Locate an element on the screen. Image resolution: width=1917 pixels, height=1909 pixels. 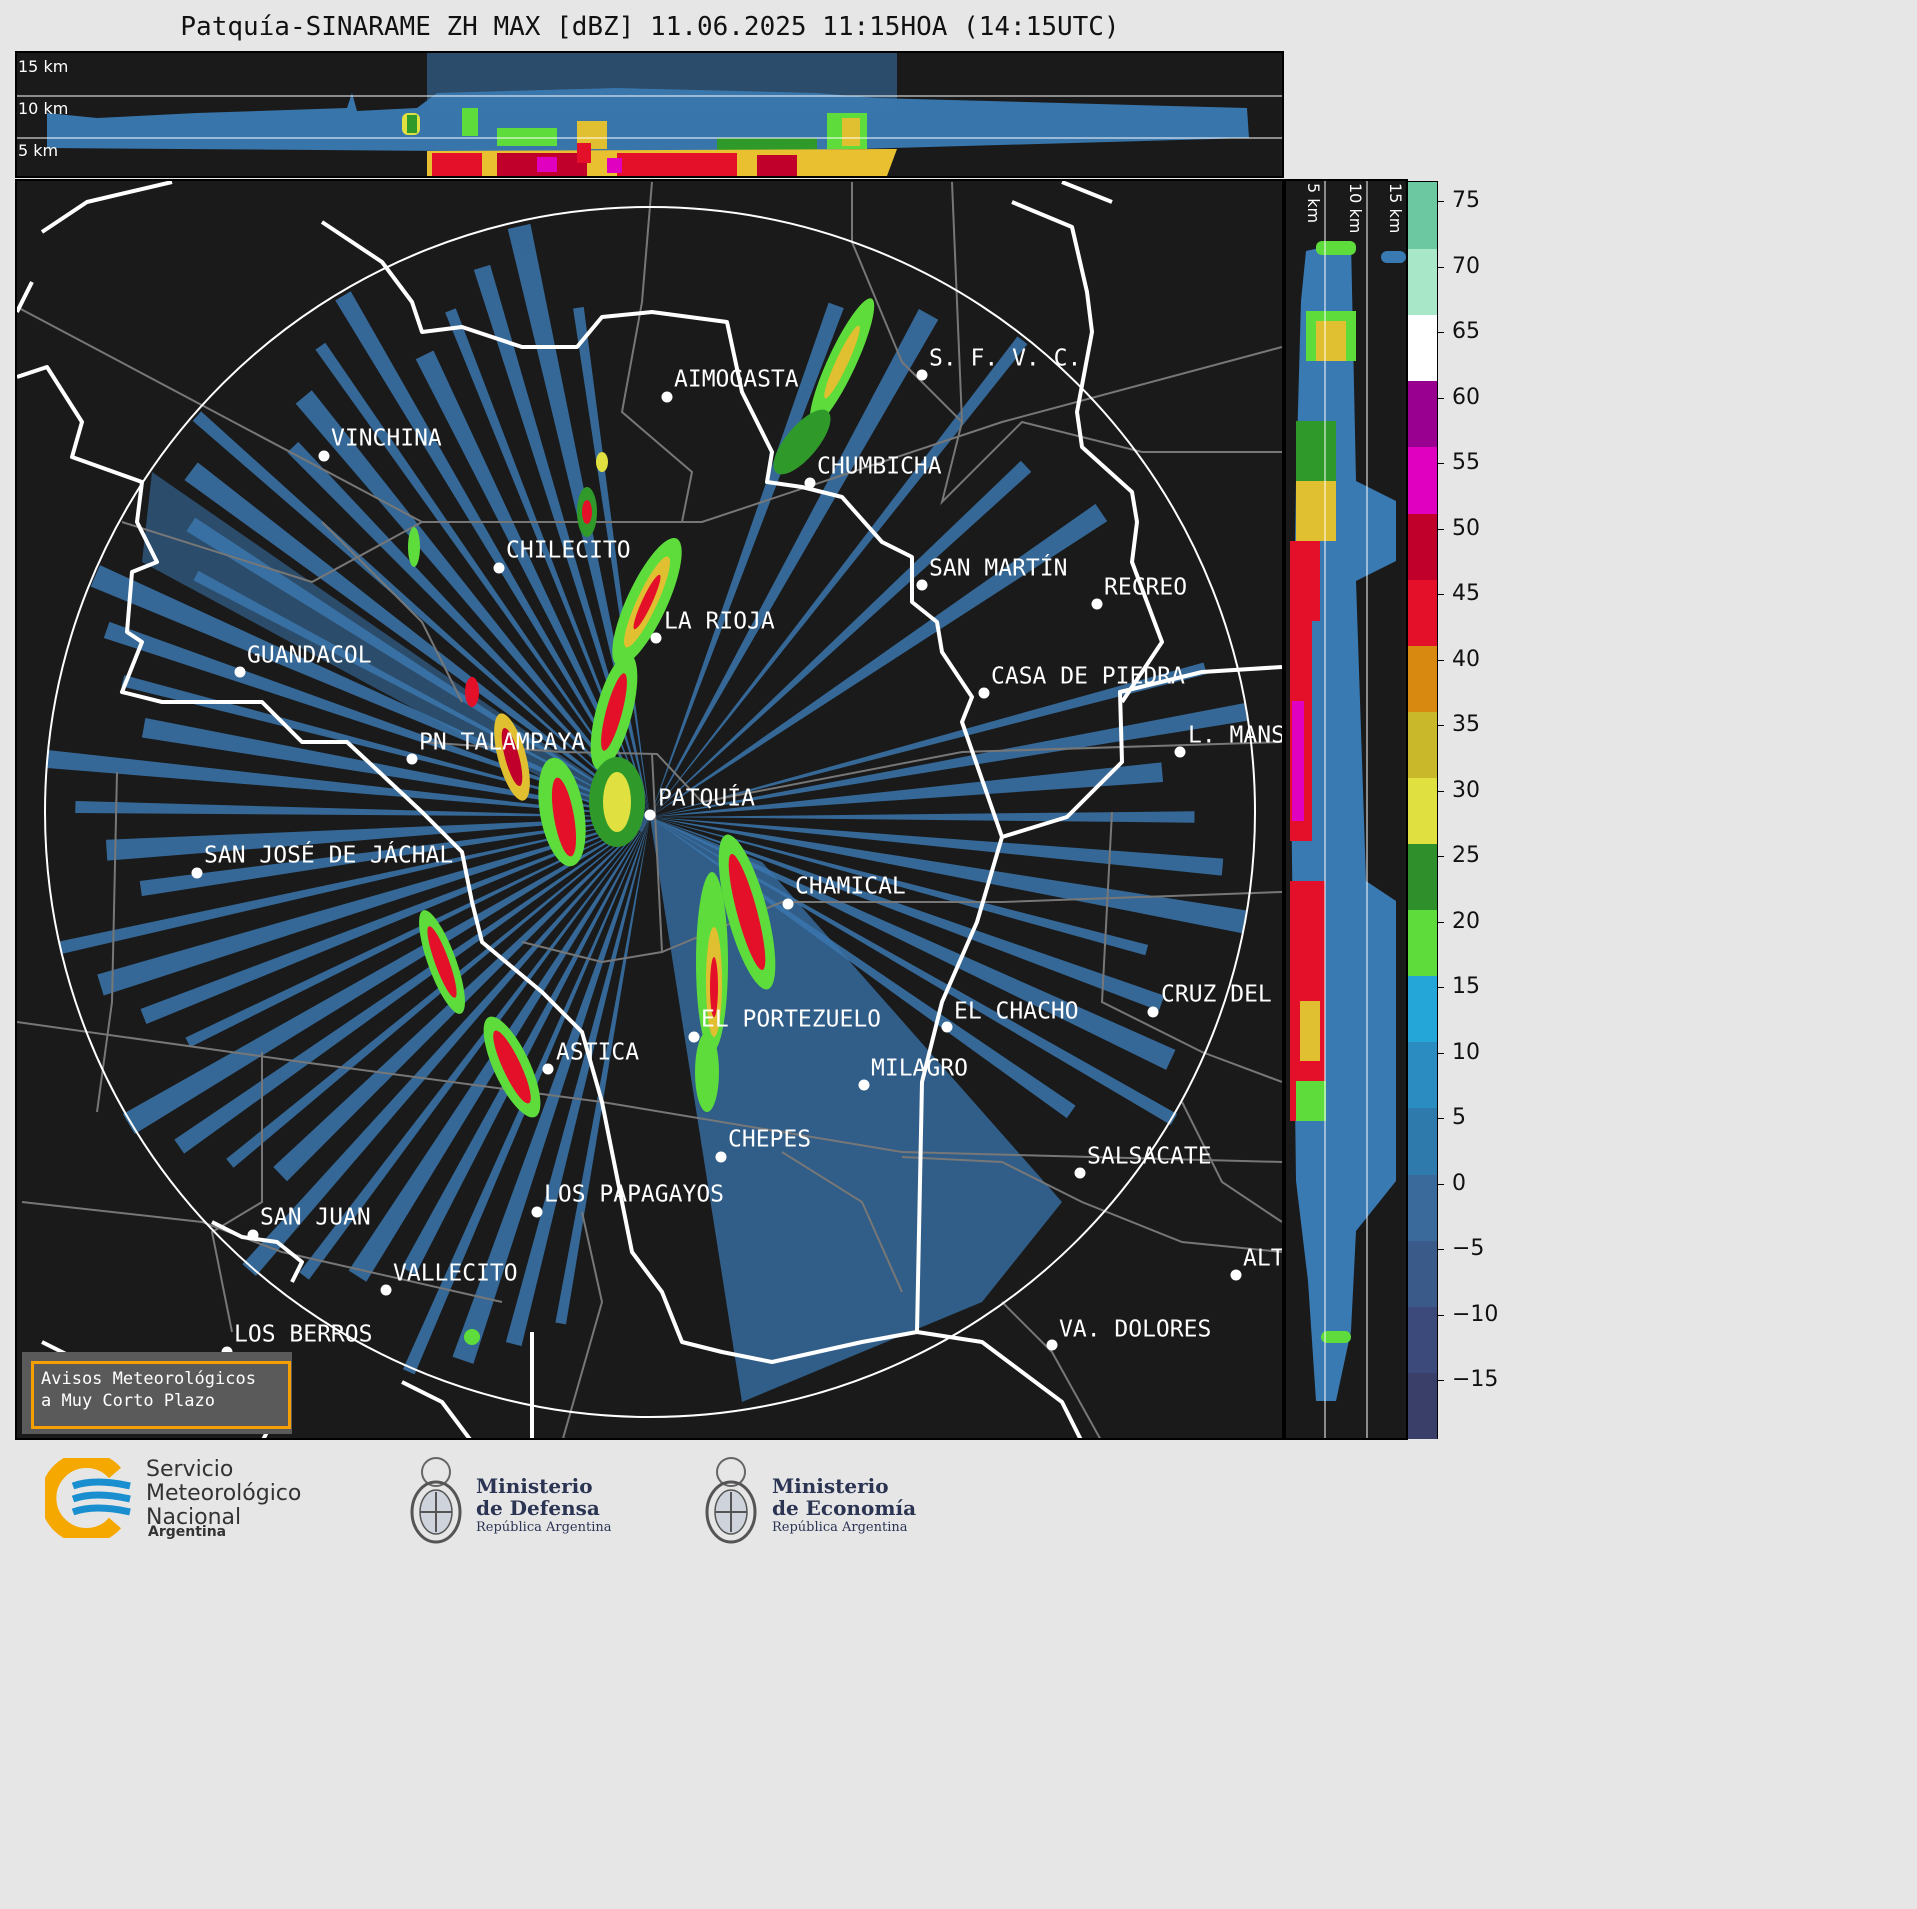
reflectivity-colorbar is located at coordinates (1422, 810).